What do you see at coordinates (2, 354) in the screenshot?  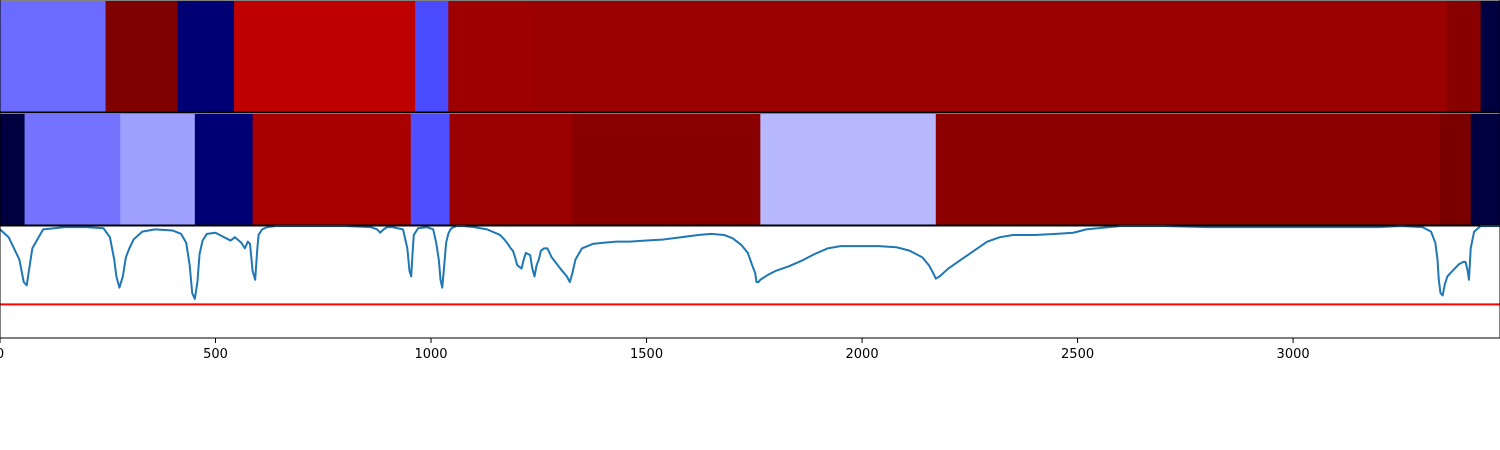 I see `x-tick-label-0: 0` at bounding box center [2, 354].